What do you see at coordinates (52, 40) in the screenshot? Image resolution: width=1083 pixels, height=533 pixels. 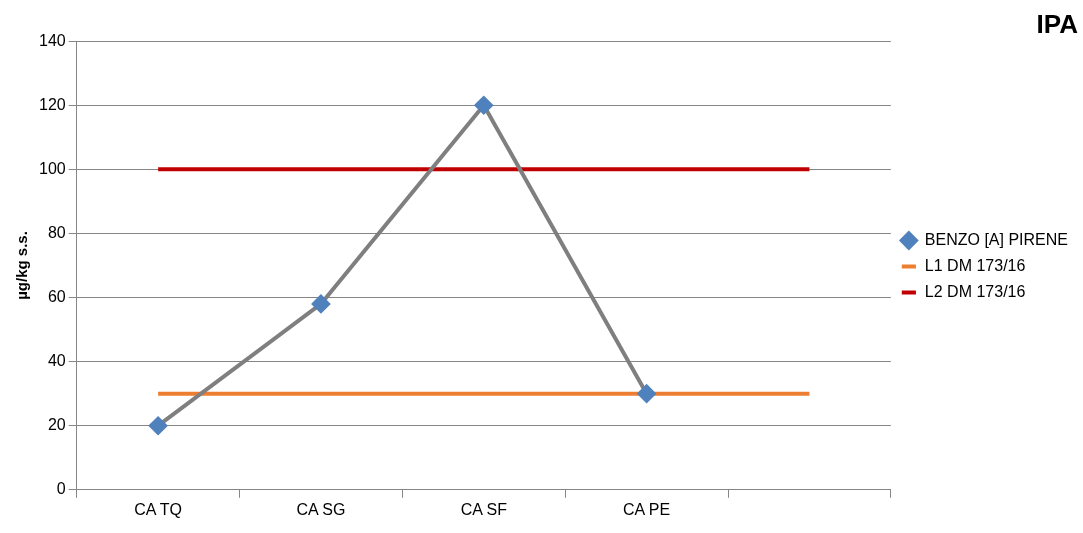 I see `y-tick-label: 140` at bounding box center [52, 40].